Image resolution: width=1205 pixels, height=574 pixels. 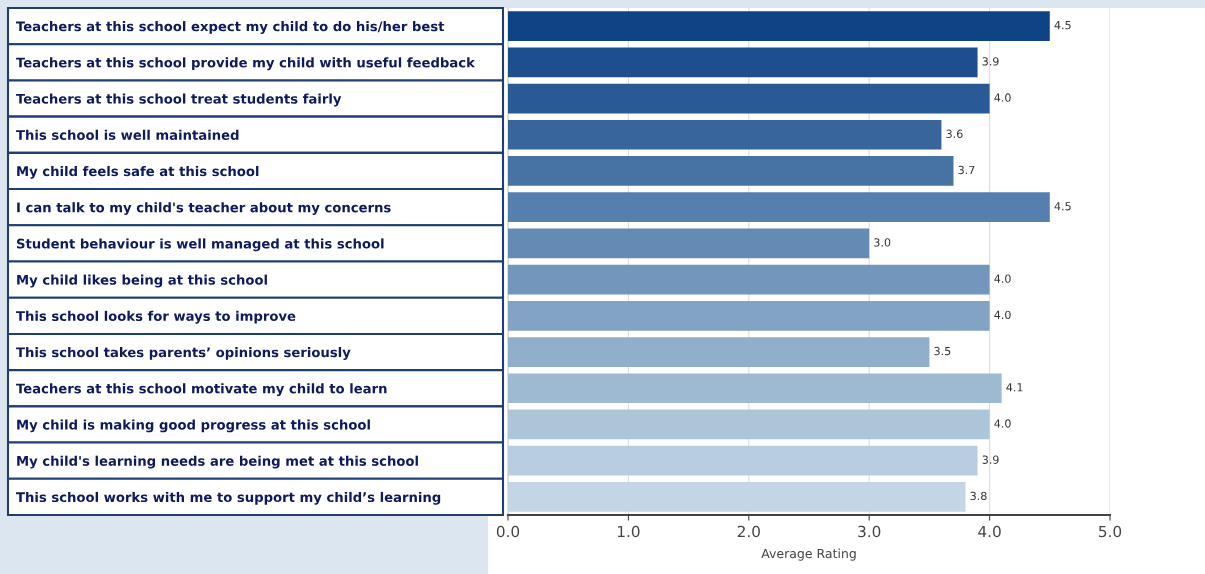 I want to click on y-tick-label: Teachers at this school expect my child to do his/her best, so click(x=230, y=27).